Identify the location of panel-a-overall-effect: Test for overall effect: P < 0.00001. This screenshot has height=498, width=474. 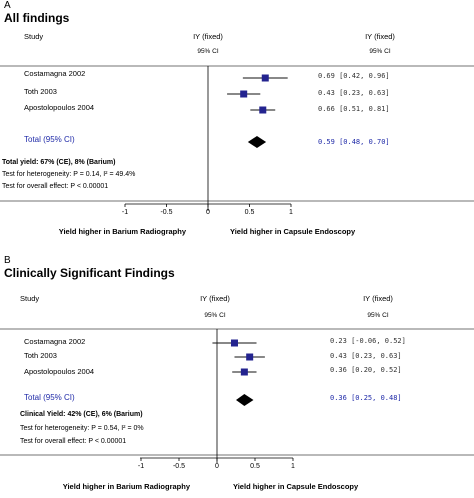
(55, 186).